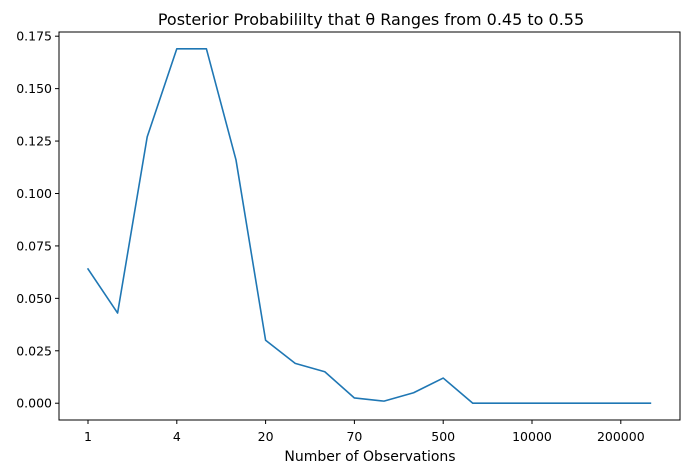 The height and width of the screenshot is (473, 689). I want to click on x-axis: 1 4 20 70 500 10000 200000, so click(364, 432).